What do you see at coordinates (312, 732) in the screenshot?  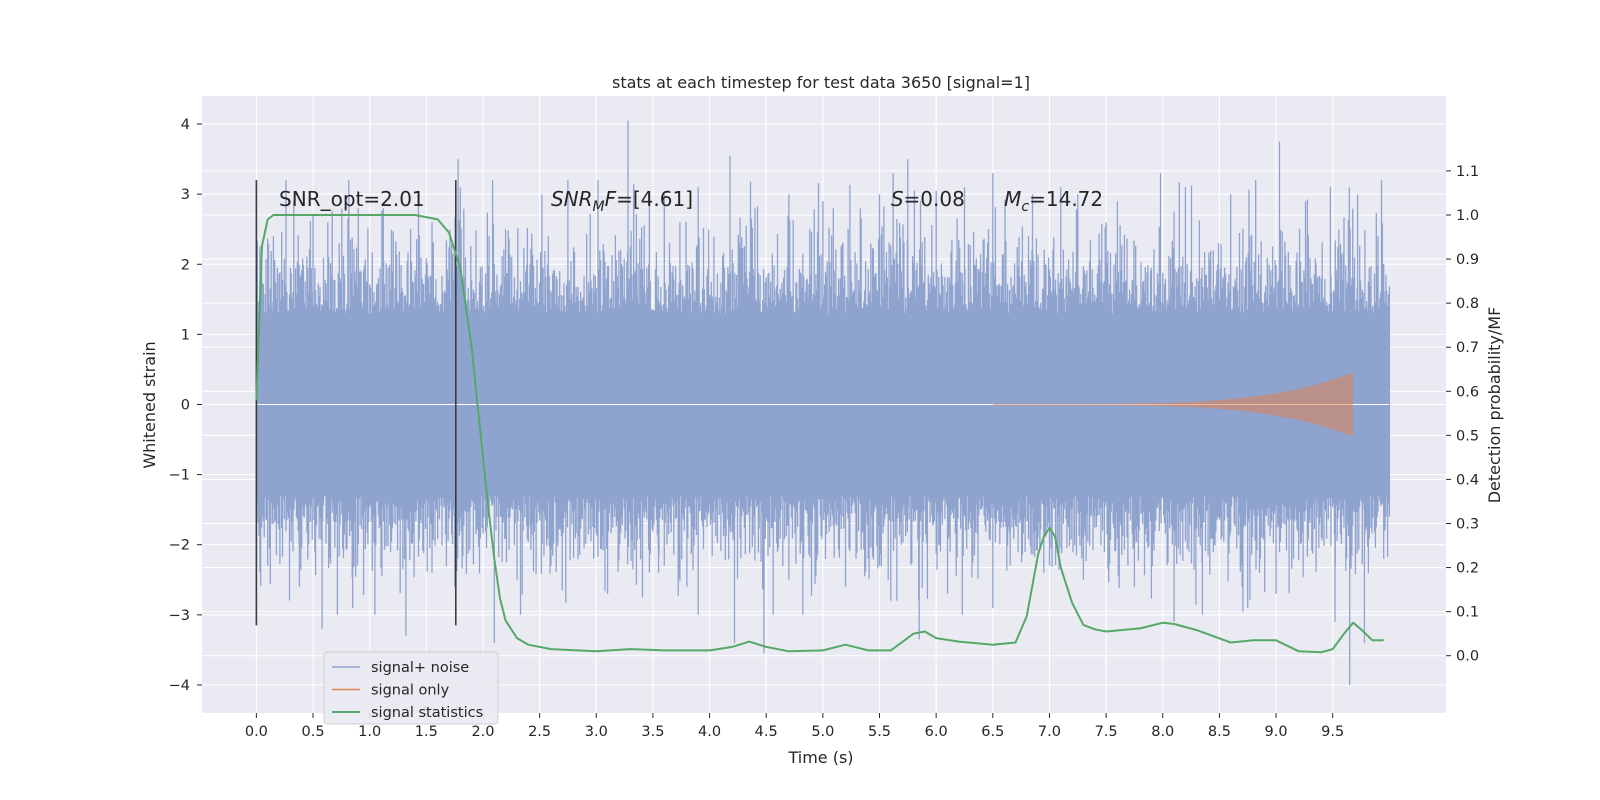 I see `x-tick-label: 0.5` at bounding box center [312, 732].